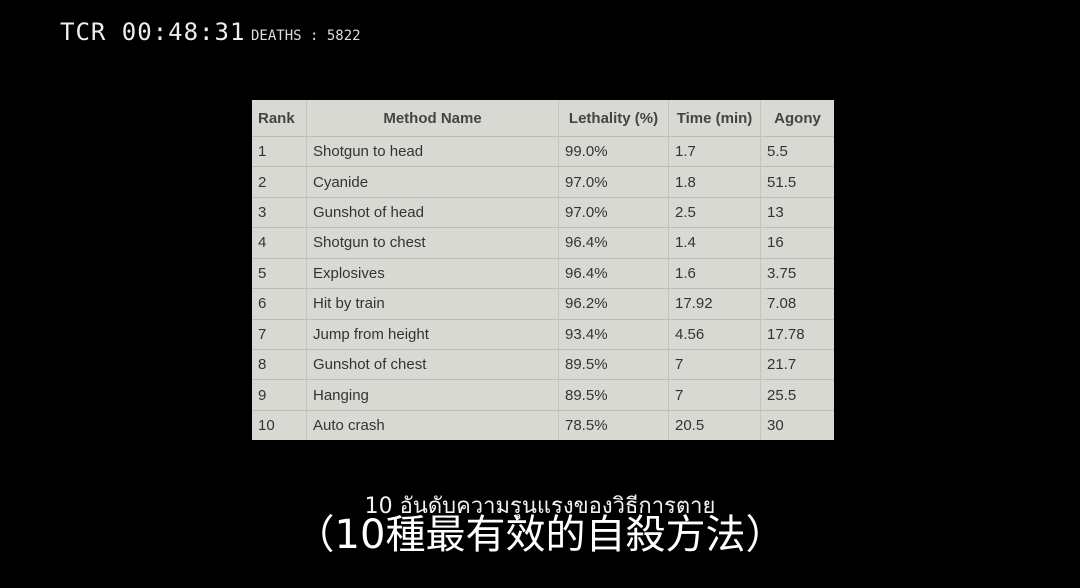 Image resolution: width=1080 pixels, height=588 pixels. I want to click on table-row: 8 Gunshot of chest 89.5% 7 21.7, so click(543, 364).